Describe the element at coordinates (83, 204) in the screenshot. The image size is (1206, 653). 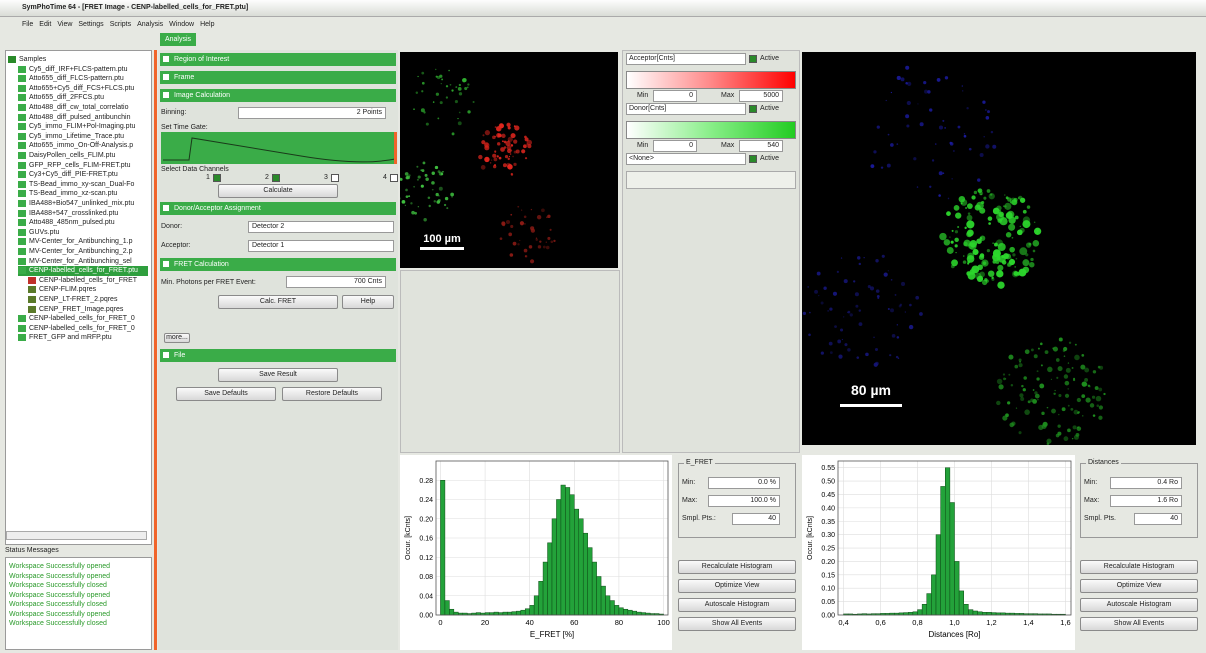
I see `tree-item: IBA488+Bio547_unlinked_mix.ptu` at that location.